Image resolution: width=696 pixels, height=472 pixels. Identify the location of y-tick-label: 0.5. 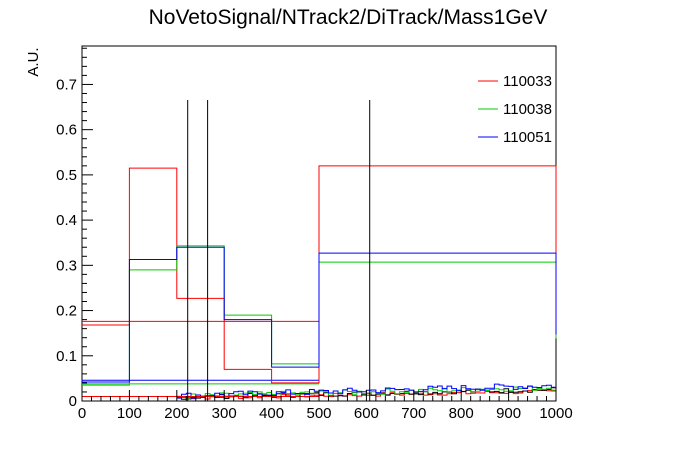
(66, 175).